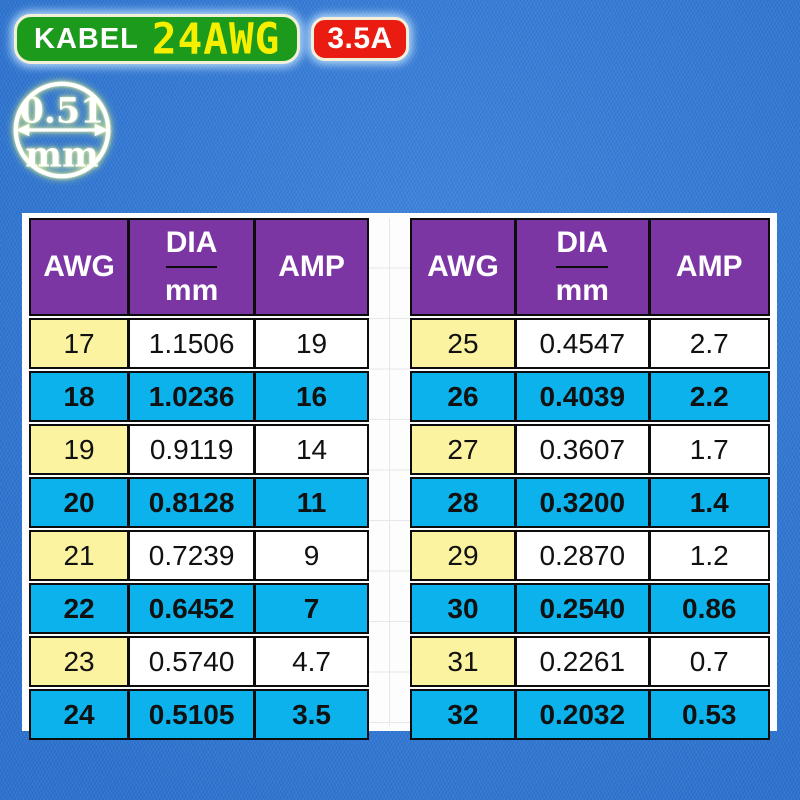 The width and height of the screenshot is (800, 800). What do you see at coordinates (193, 661) in the screenshot?
I see `cell-dia: 0.5740` at bounding box center [193, 661].